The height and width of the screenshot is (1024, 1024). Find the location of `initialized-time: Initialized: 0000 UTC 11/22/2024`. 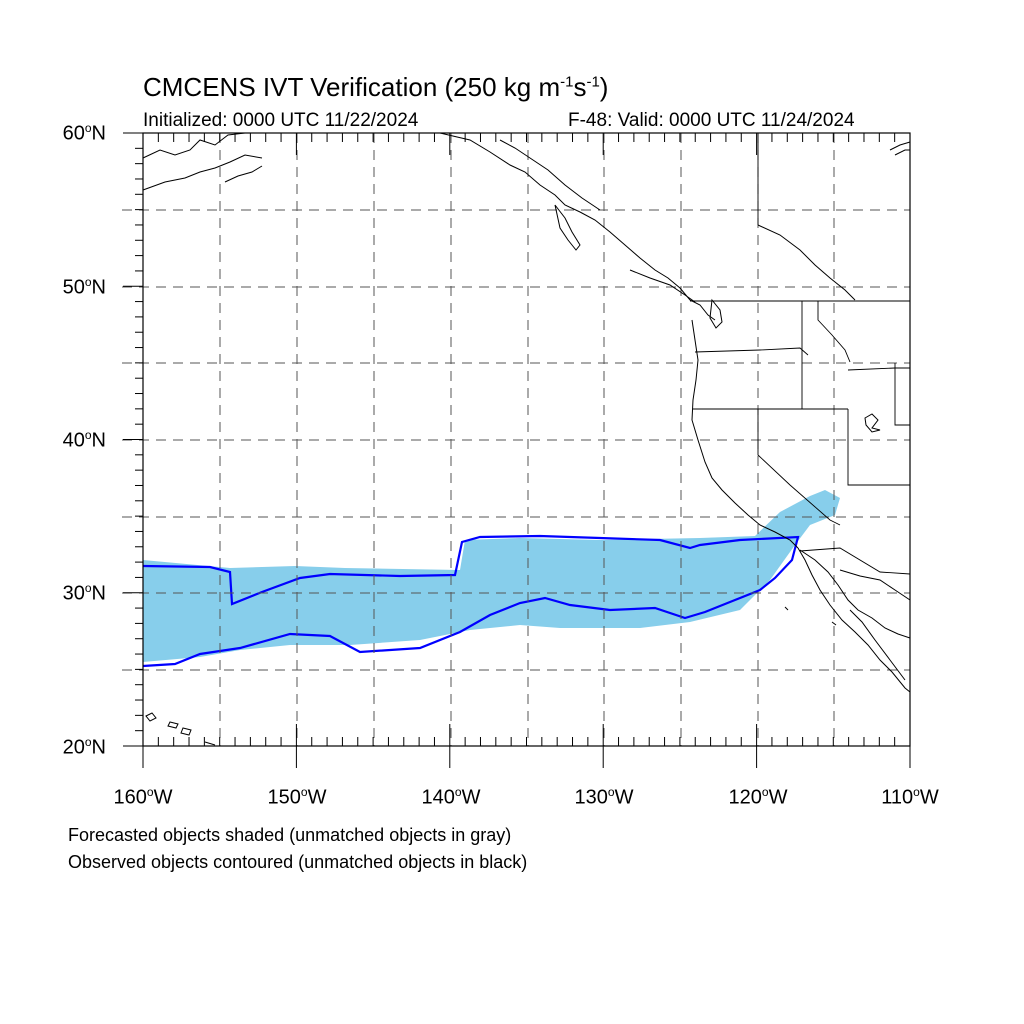

initialized-time: Initialized: 0000 UTC 11/22/2024 is located at coordinates (281, 120).